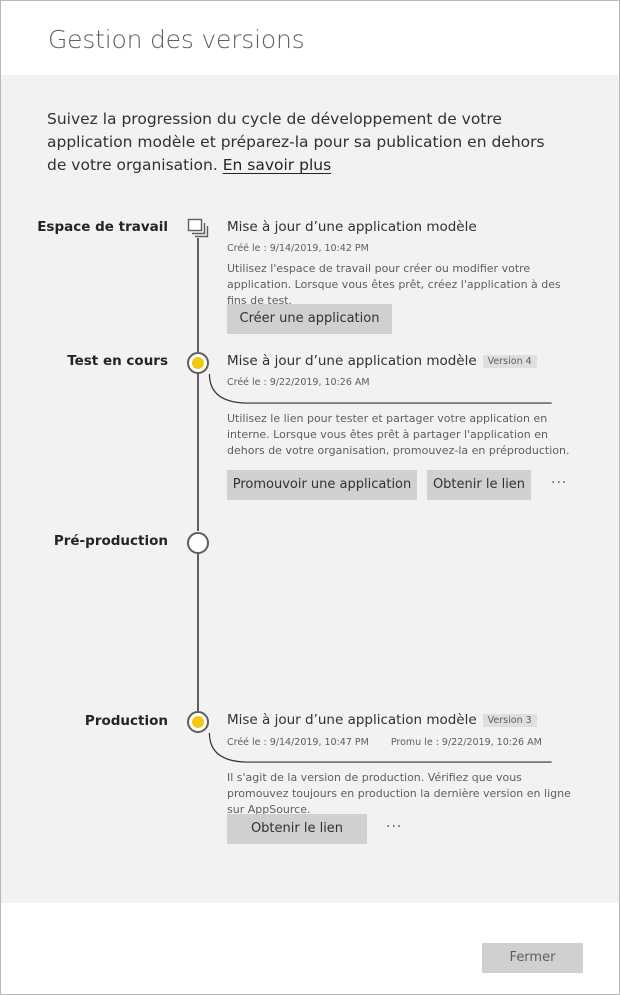 Image resolution: width=620 pixels, height=995 pixels. Describe the element at coordinates (479, 485) in the screenshot. I see `get-link-button-test: Obtenir le lien` at that location.